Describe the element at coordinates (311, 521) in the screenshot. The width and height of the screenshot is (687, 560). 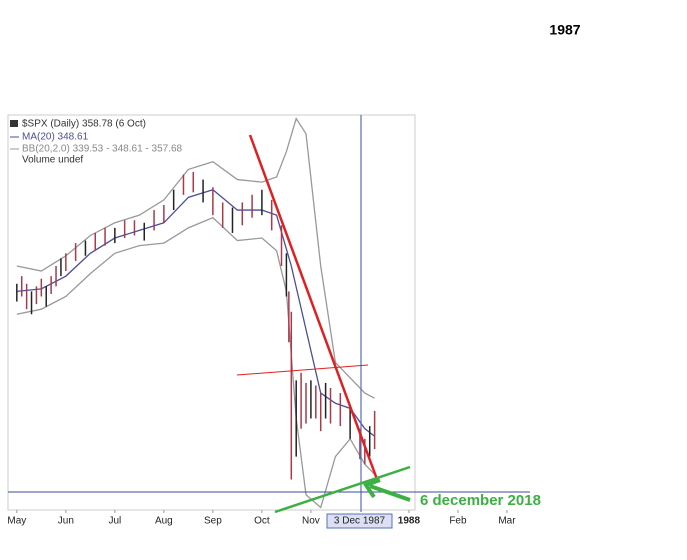
I see `x-tick-label: Nov` at that location.